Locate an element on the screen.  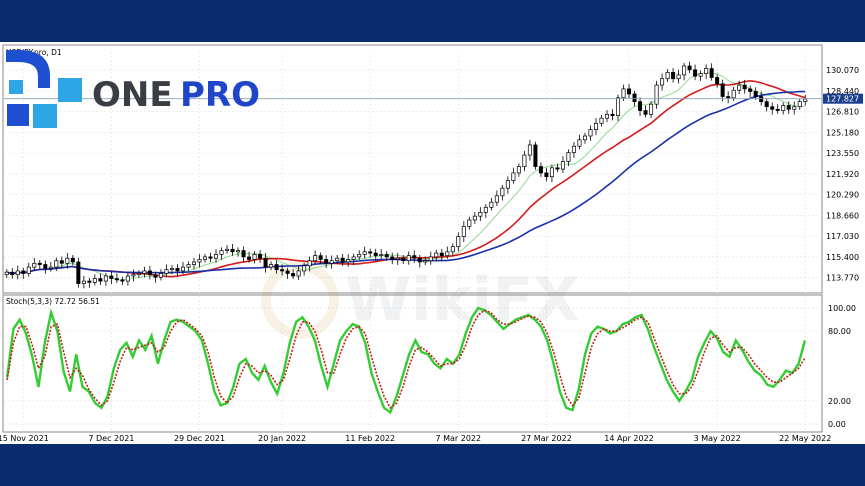
price-tick-label: 123.550 is located at coordinates (842, 153).